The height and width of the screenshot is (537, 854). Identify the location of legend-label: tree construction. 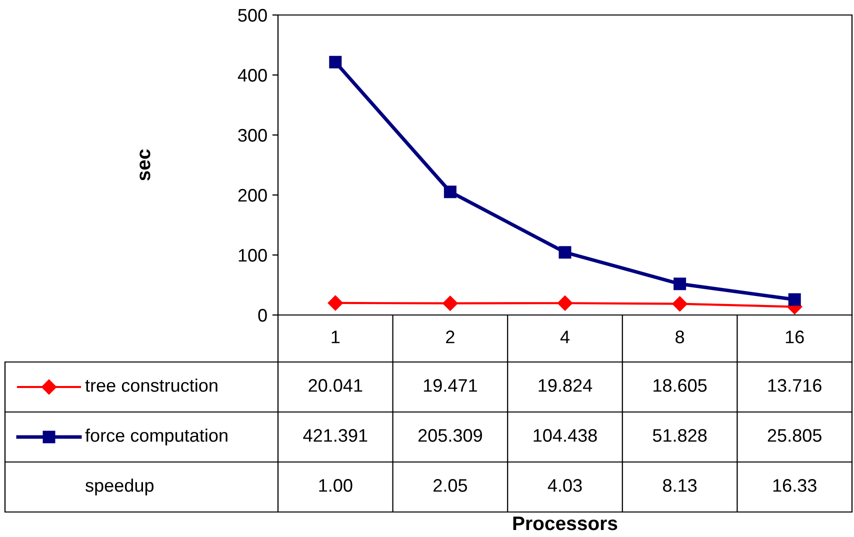
(151, 385).